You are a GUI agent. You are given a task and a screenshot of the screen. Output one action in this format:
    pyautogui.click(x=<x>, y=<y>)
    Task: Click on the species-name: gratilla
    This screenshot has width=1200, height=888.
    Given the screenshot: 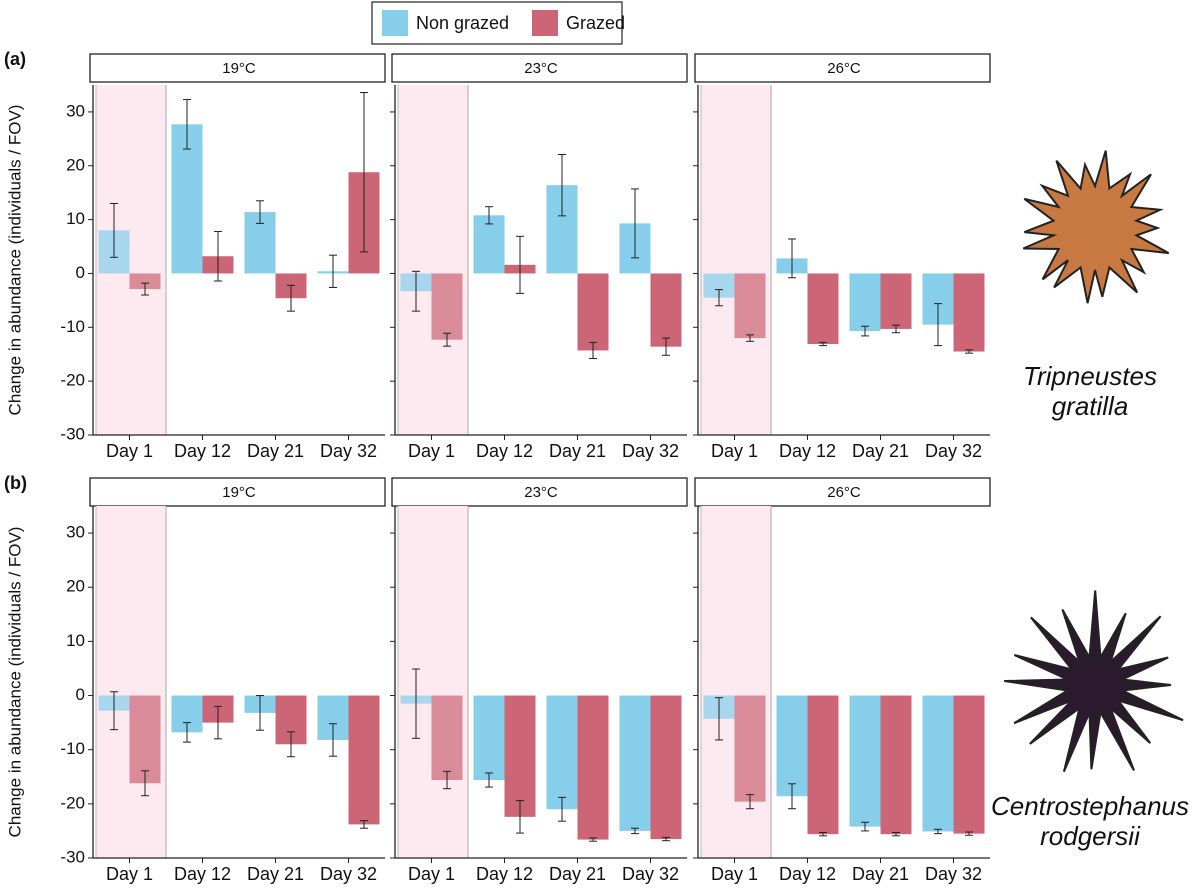 What is the action you would take?
    pyautogui.click(x=1090, y=406)
    